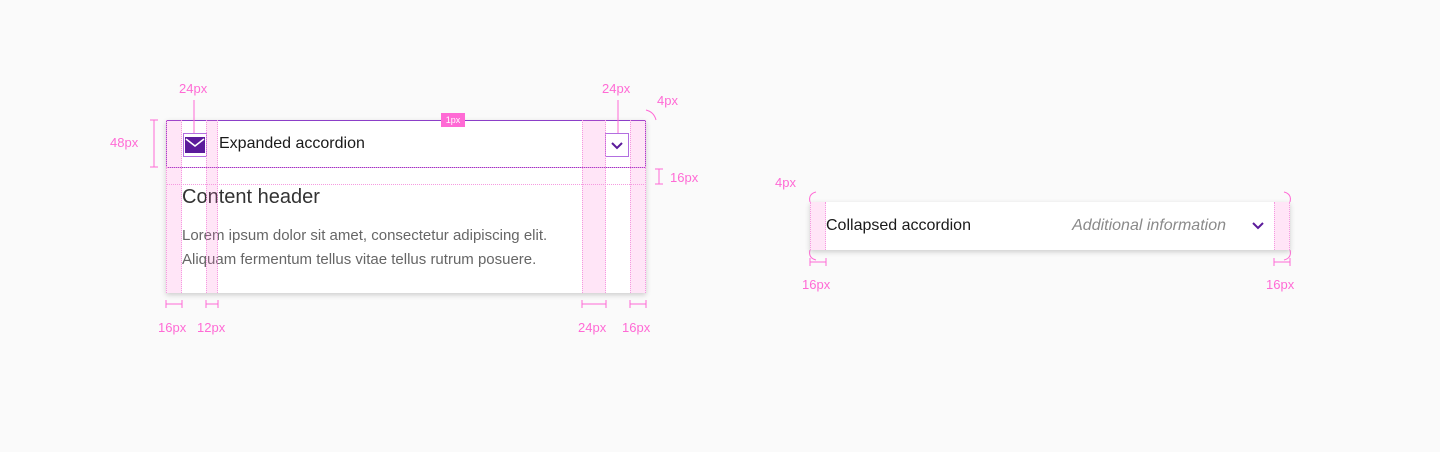 The width and height of the screenshot is (1440, 452). Describe the element at coordinates (592, 327) in the screenshot. I see `trailing-icon-label: 24px` at that location.